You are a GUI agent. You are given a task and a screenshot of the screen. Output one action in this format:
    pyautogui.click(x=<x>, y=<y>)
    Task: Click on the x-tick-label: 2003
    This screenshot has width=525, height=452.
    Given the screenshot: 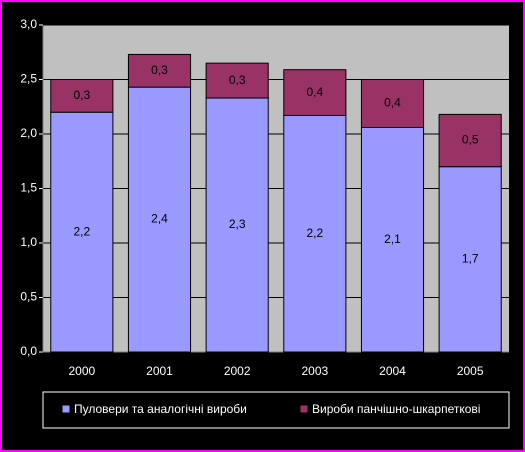 What is the action you would take?
    pyautogui.click(x=314, y=371)
    